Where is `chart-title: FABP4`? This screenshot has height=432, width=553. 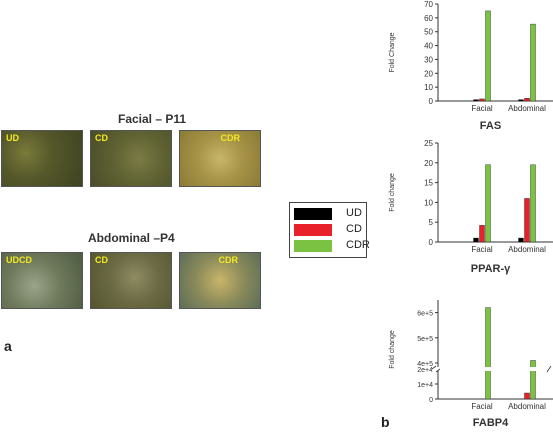 chart-title: FABP4 is located at coordinates (491, 423).